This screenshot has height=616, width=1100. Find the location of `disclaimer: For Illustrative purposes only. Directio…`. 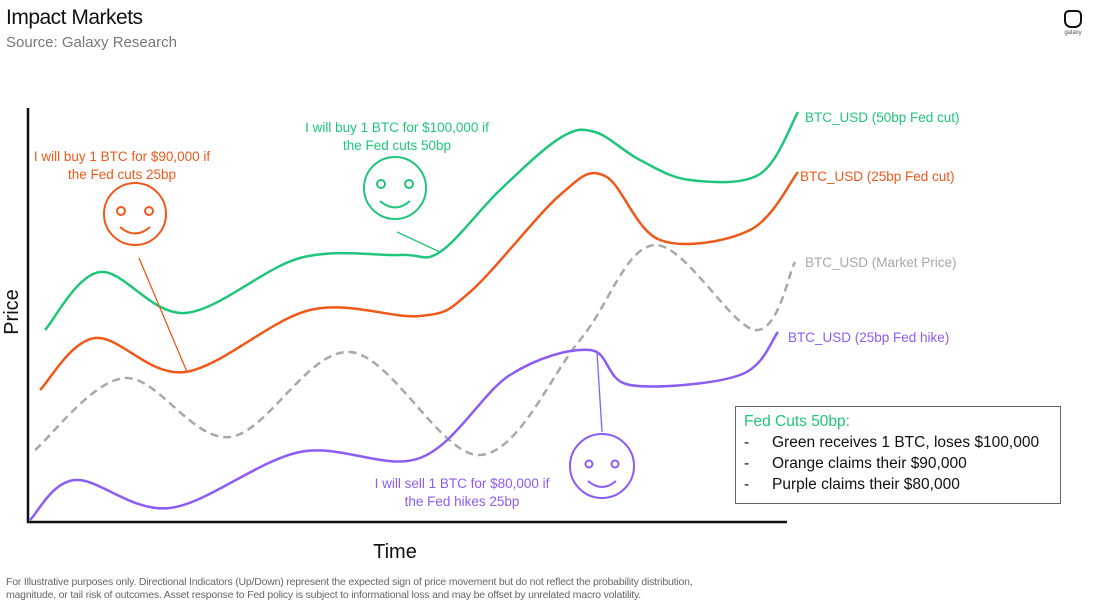

disclaimer: For Illustrative purposes only. Directio… is located at coordinates (349, 589).